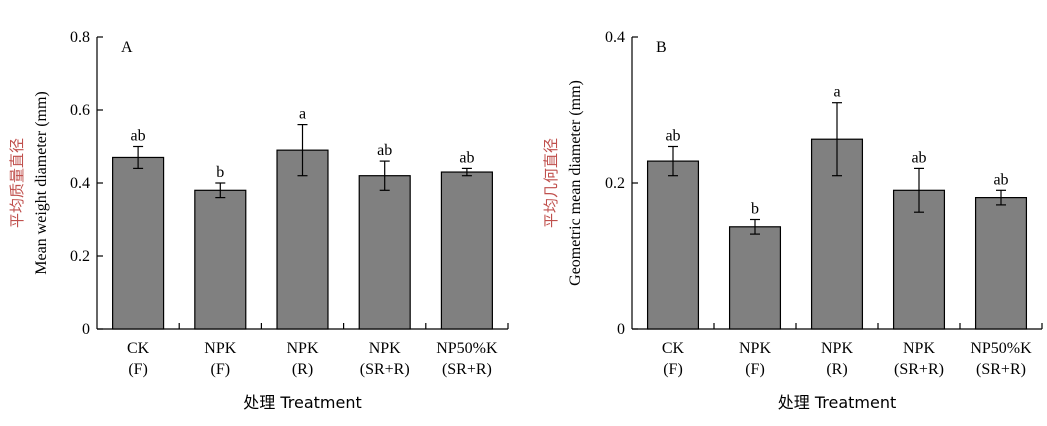  Describe the element at coordinates (575, 183) in the screenshot. I see `y-axis-title-en: Geometric mean diameter (mm)` at that location.